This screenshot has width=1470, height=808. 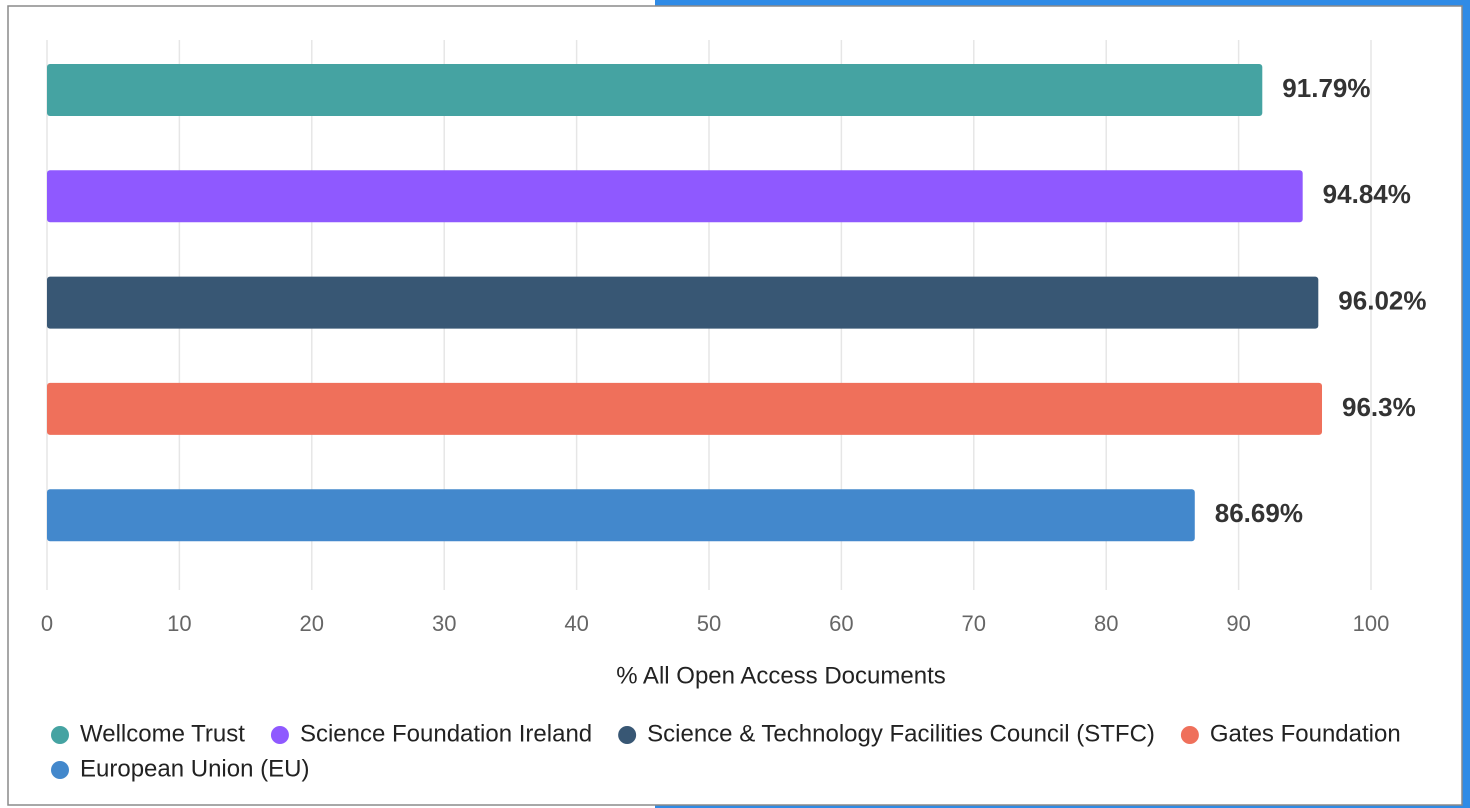 What do you see at coordinates (1379, 407) in the screenshot?
I see `data-label: 96.3%` at bounding box center [1379, 407].